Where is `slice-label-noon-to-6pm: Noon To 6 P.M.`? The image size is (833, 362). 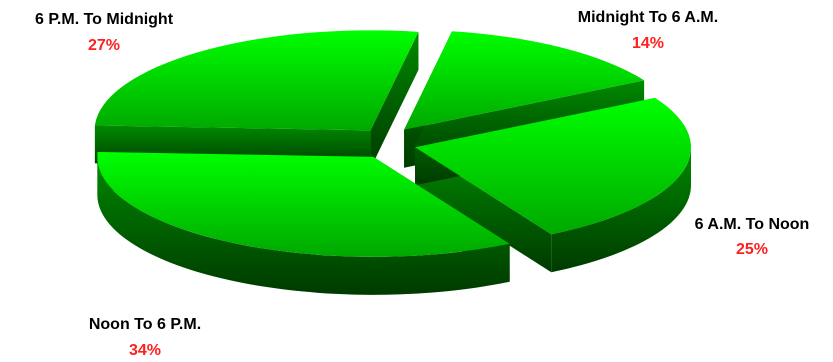 slice-label-noon-to-6pm: Noon To 6 P.M. is located at coordinates (145, 324).